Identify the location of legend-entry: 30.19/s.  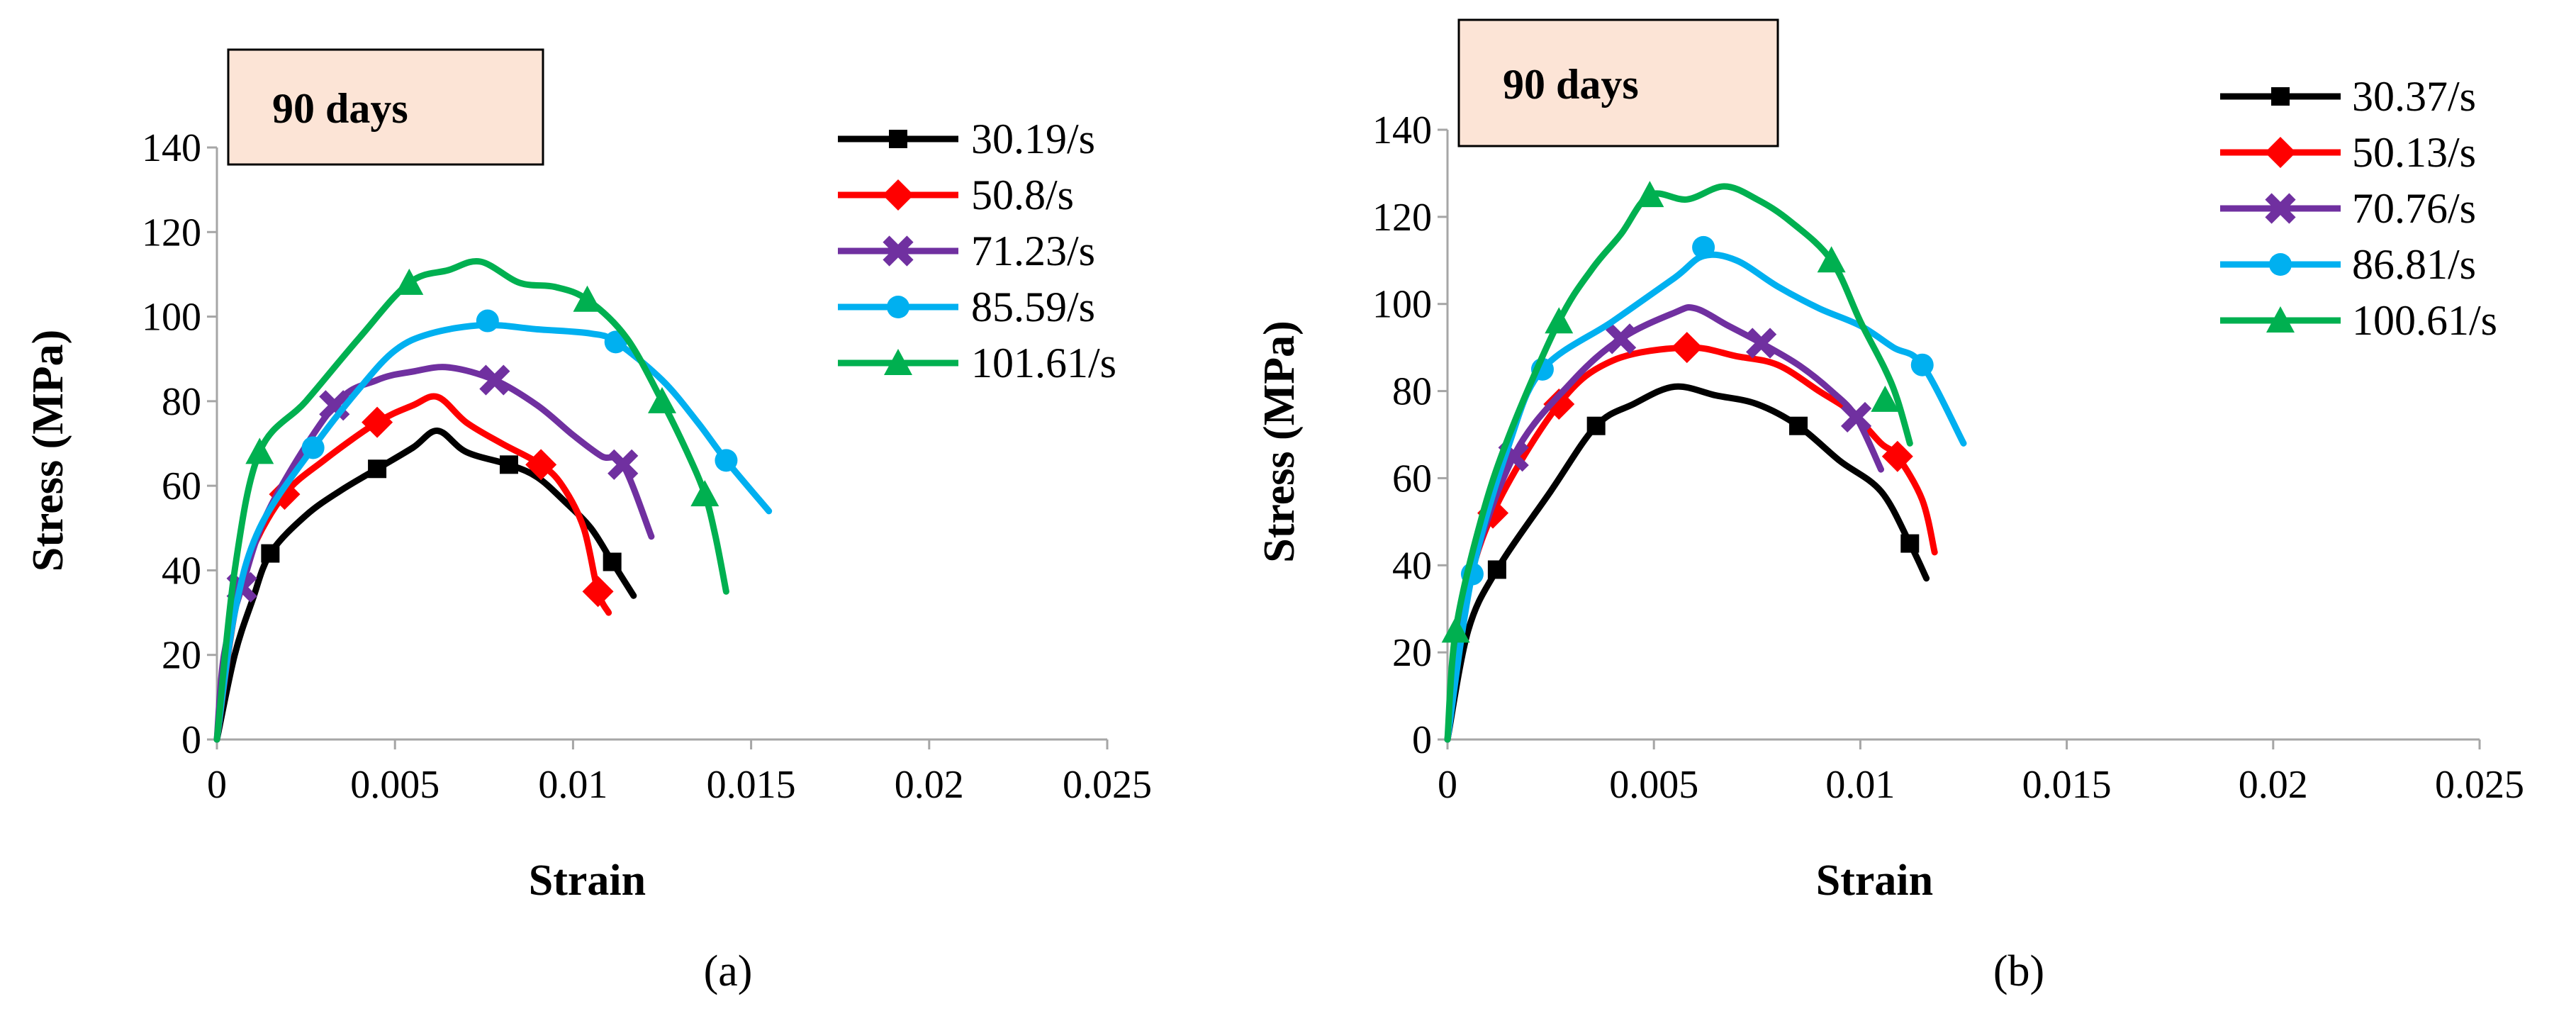
(967, 139).